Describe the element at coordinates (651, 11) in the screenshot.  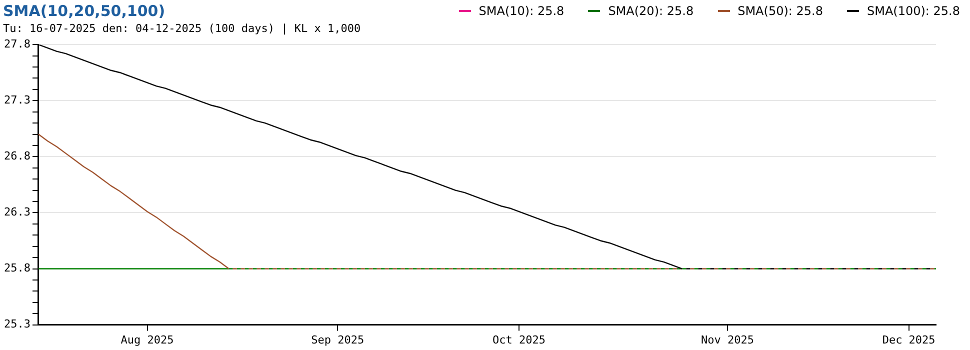
I see `legend-label: SMA(20): 25.8` at that location.